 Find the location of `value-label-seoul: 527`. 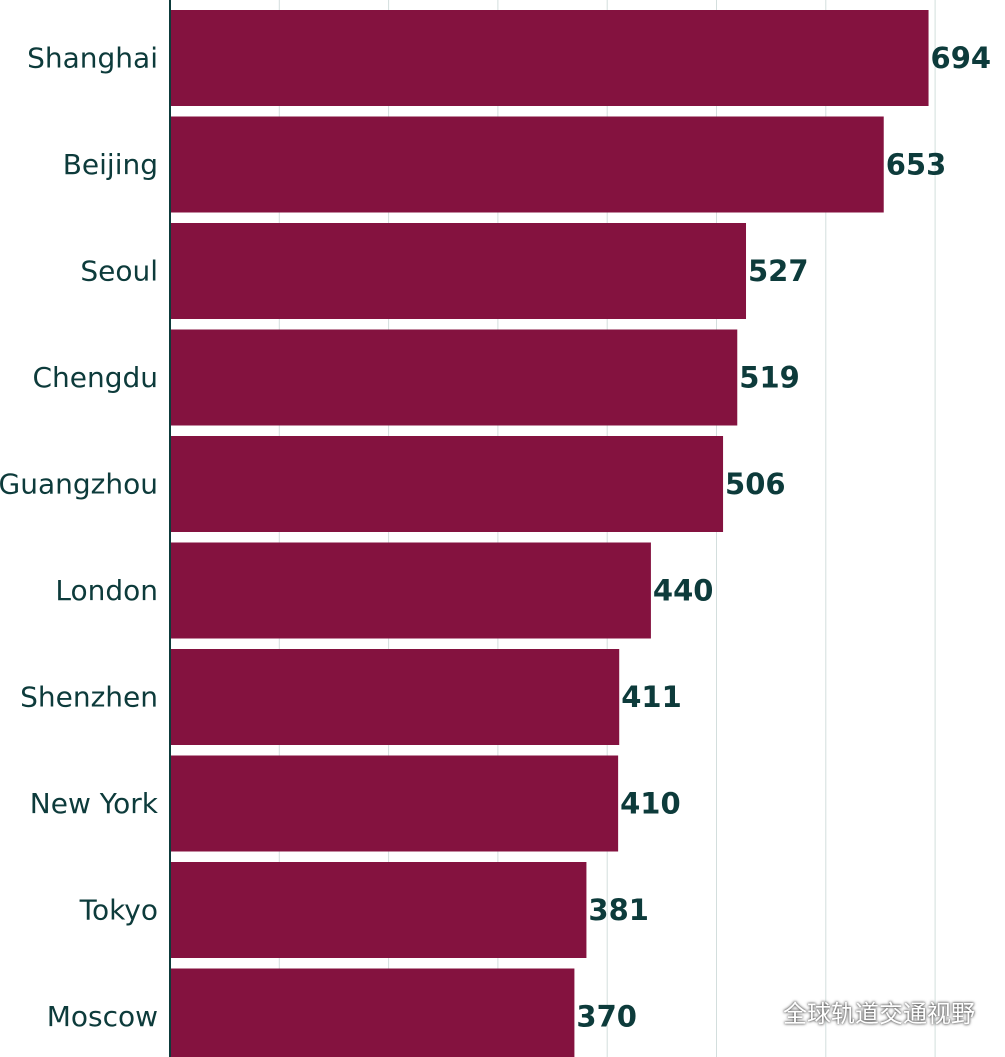

value-label-seoul: 527 is located at coordinates (778, 271).